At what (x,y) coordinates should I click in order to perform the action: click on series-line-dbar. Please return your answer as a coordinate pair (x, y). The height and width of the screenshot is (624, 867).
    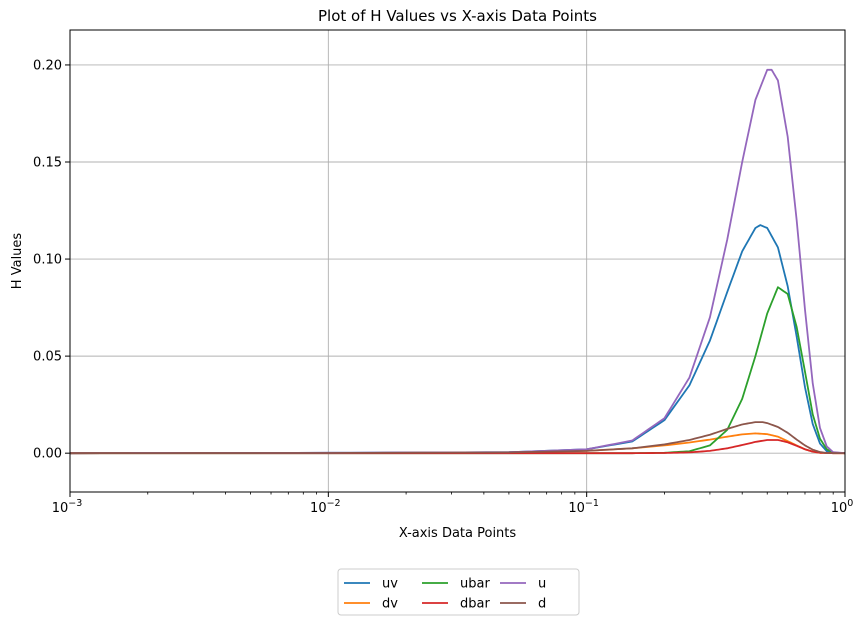
    Looking at the image, I should click on (457, 447).